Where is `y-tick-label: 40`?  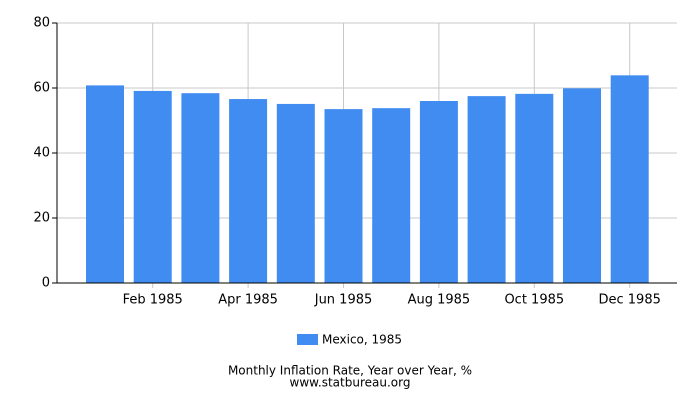 y-tick-label: 40 is located at coordinates (41, 153).